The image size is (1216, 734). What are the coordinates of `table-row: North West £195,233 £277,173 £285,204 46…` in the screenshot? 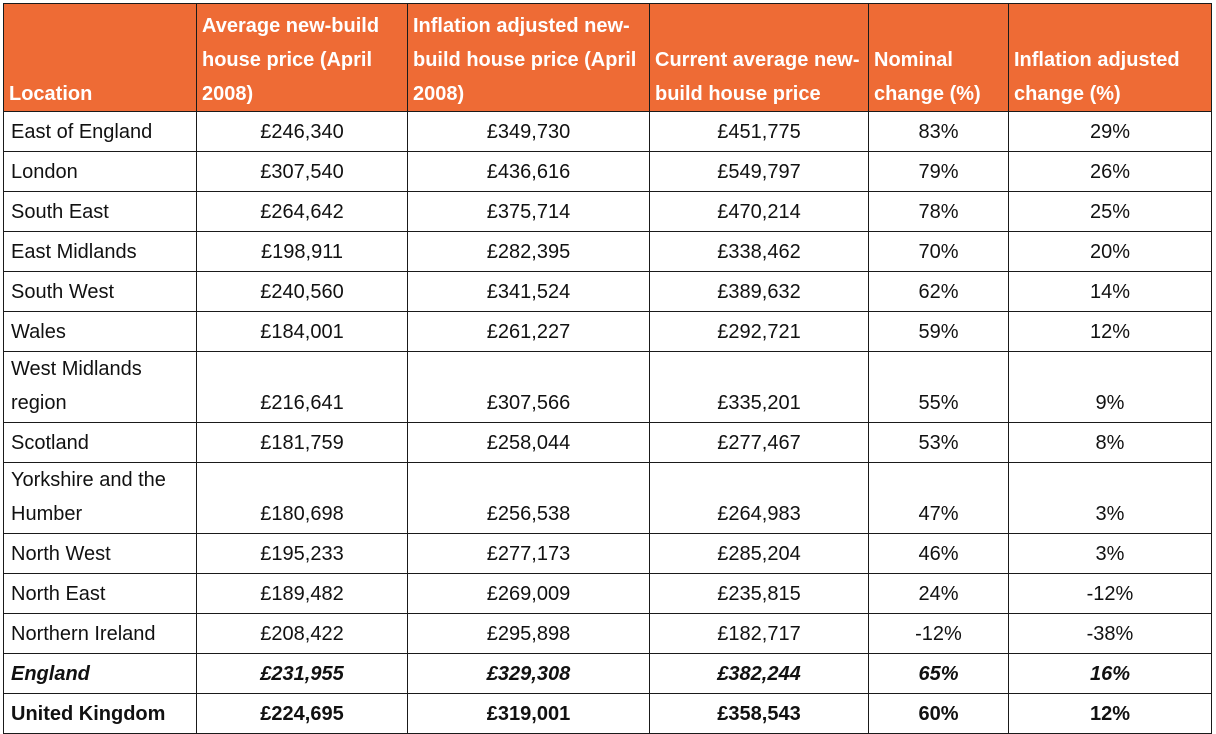 It's located at (607, 553).